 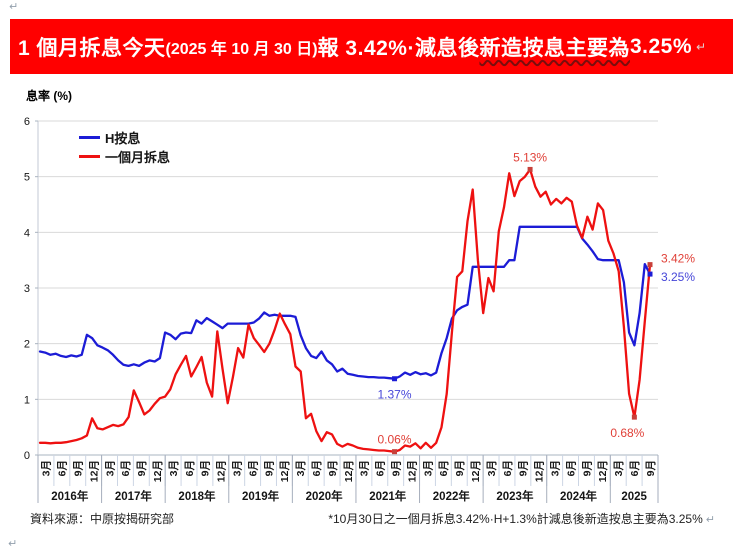 What do you see at coordinates (138, 157) in the screenshot?
I see `legend-label: 一個月拆息` at bounding box center [138, 157].